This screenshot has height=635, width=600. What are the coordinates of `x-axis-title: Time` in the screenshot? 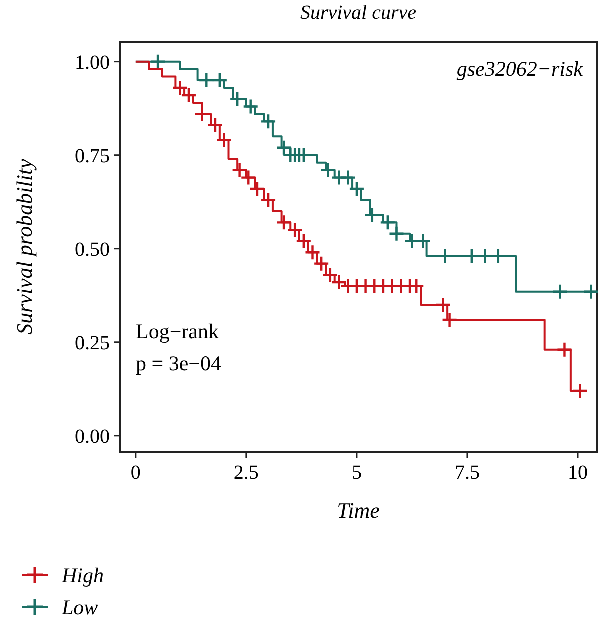 It's located at (358, 510).